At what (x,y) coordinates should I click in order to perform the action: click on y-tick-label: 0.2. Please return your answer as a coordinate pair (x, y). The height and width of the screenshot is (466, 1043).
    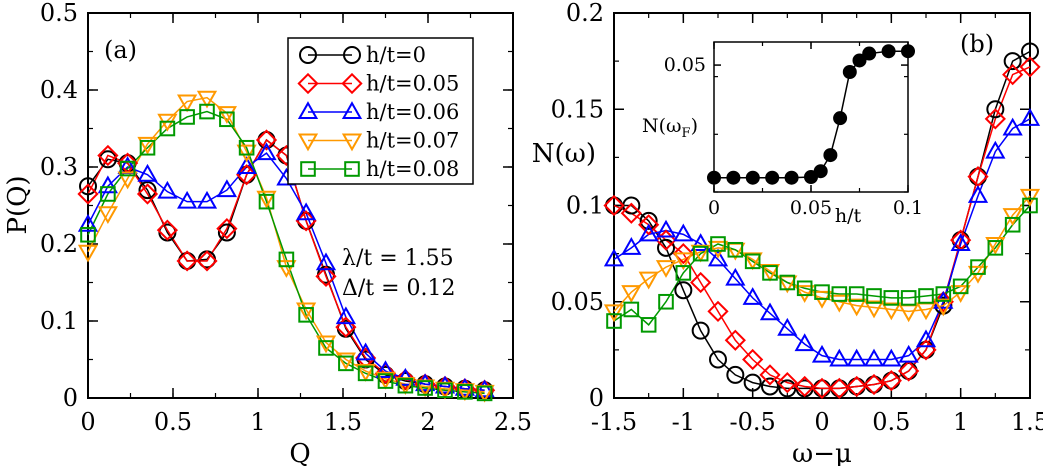
    Looking at the image, I should click on (59, 244).